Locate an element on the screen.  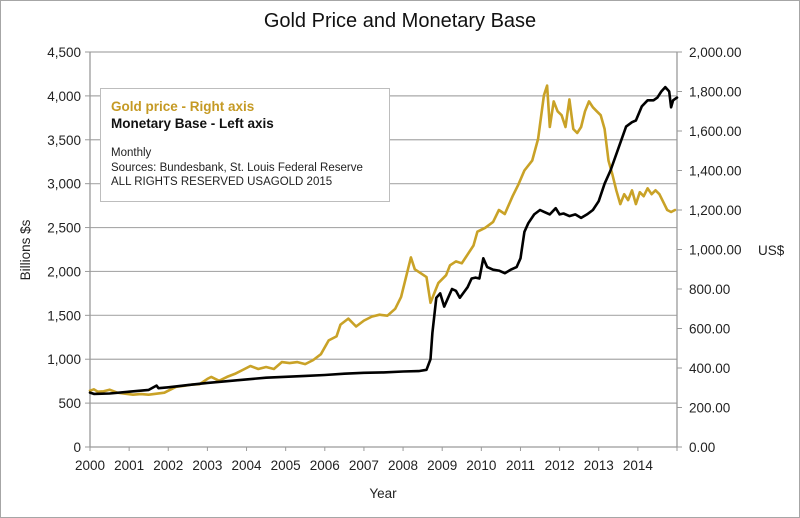
y-right-tick-label: 800.00 is located at coordinates (709, 289).